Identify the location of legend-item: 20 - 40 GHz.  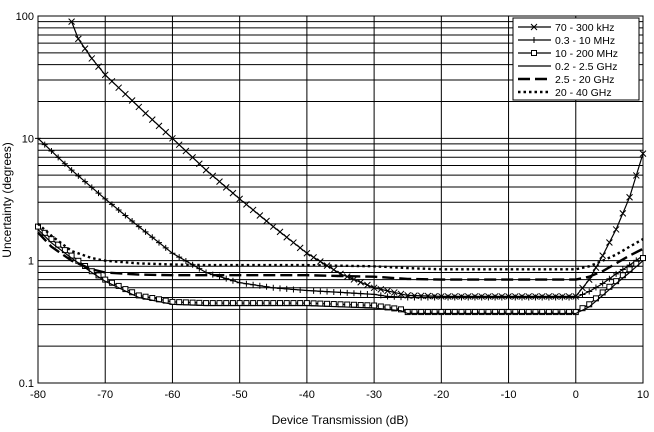
(565, 93).